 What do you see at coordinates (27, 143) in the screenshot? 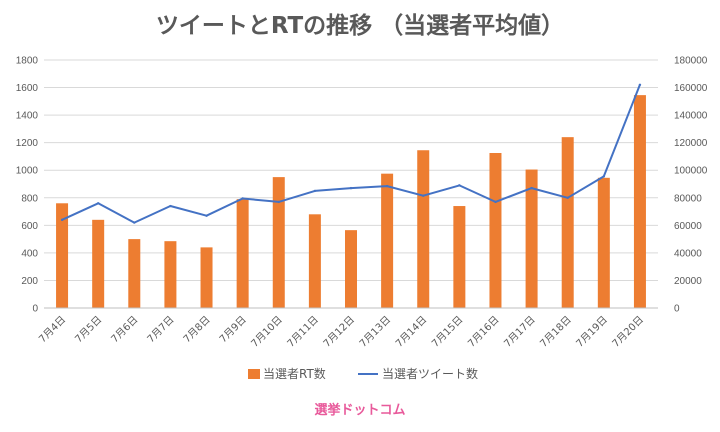
I see `left-axis-tick-label: 1200` at bounding box center [27, 143].